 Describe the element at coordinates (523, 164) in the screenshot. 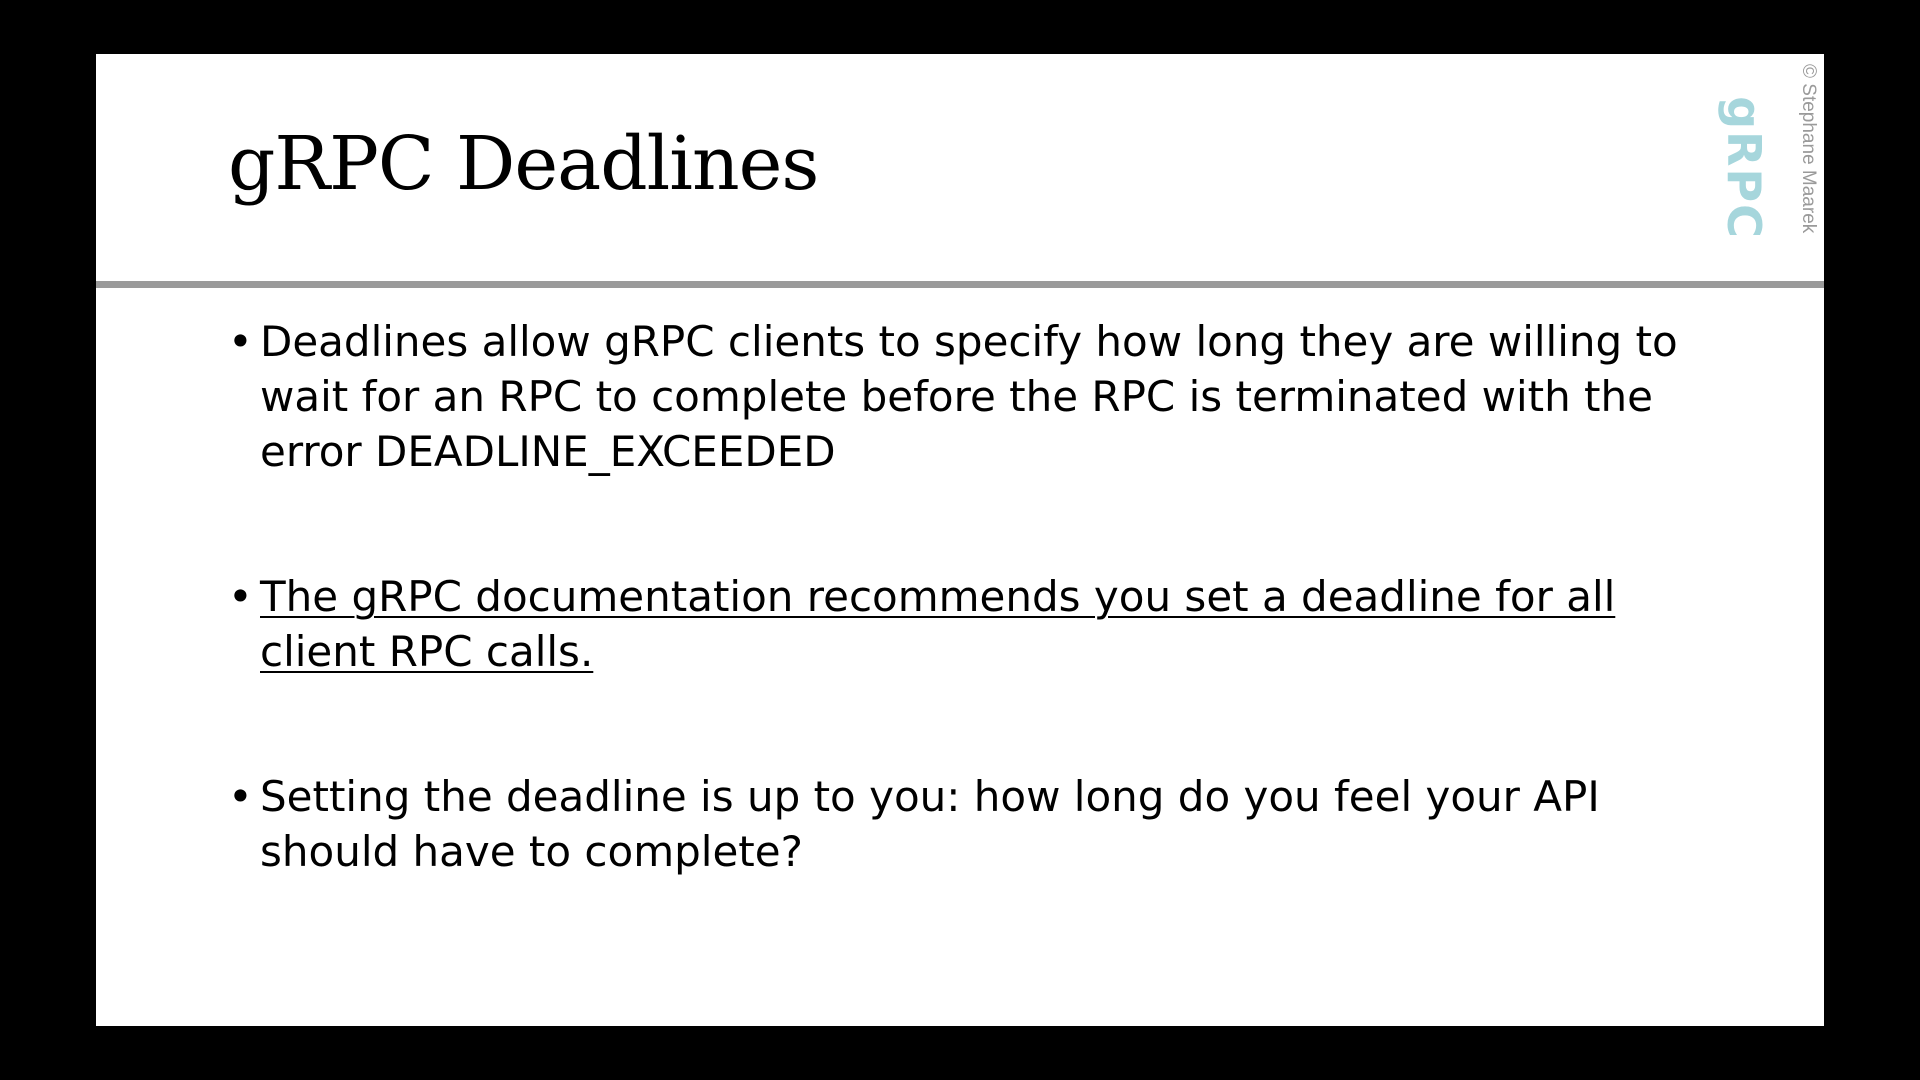

I see `slide-title: gRPC Deadlines` at that location.